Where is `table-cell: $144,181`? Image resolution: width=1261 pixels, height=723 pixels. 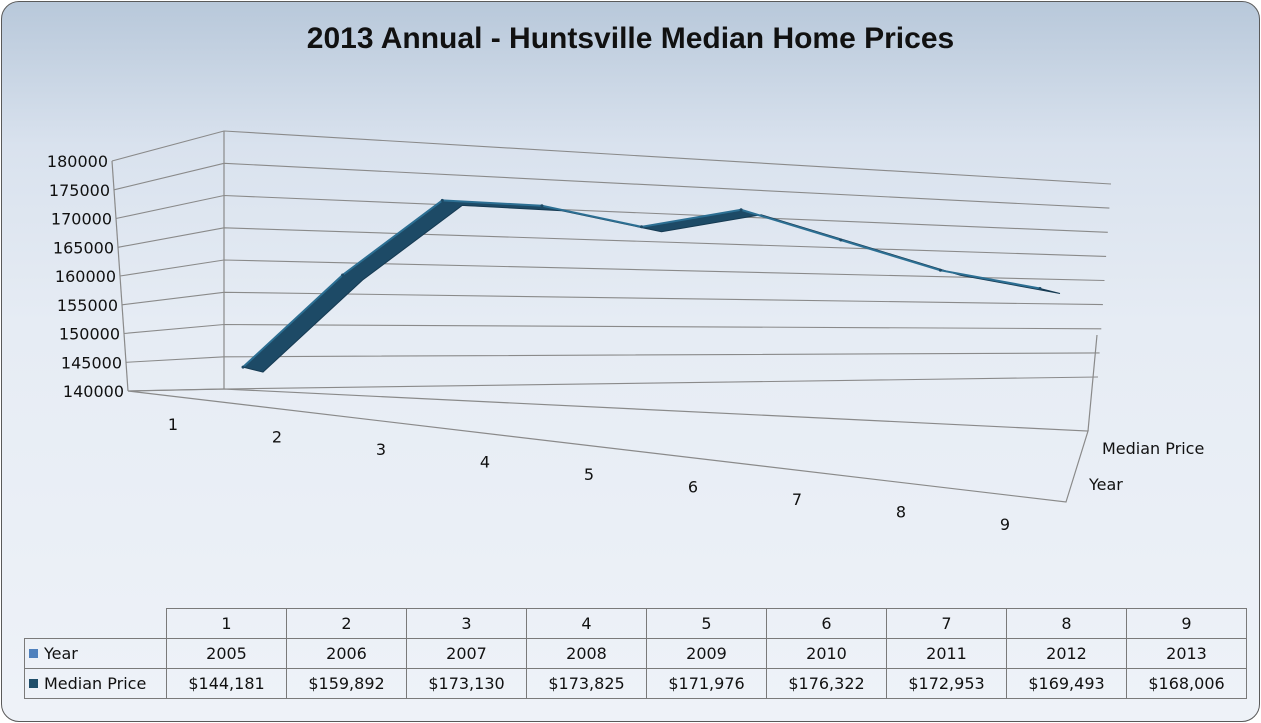
table-cell: $144,181 is located at coordinates (226, 683).